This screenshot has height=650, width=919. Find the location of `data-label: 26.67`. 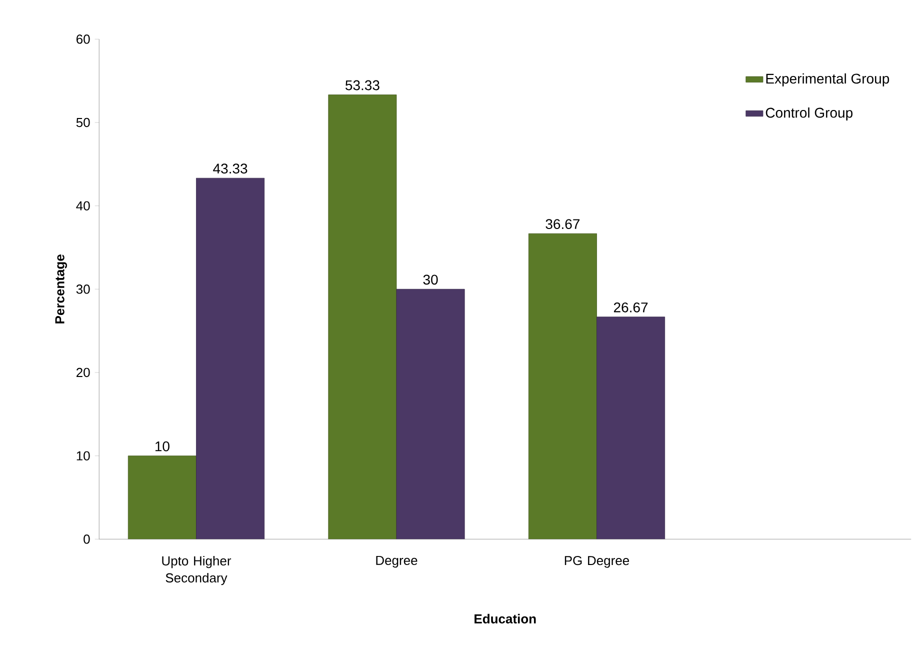

data-label: 26.67 is located at coordinates (631, 307).